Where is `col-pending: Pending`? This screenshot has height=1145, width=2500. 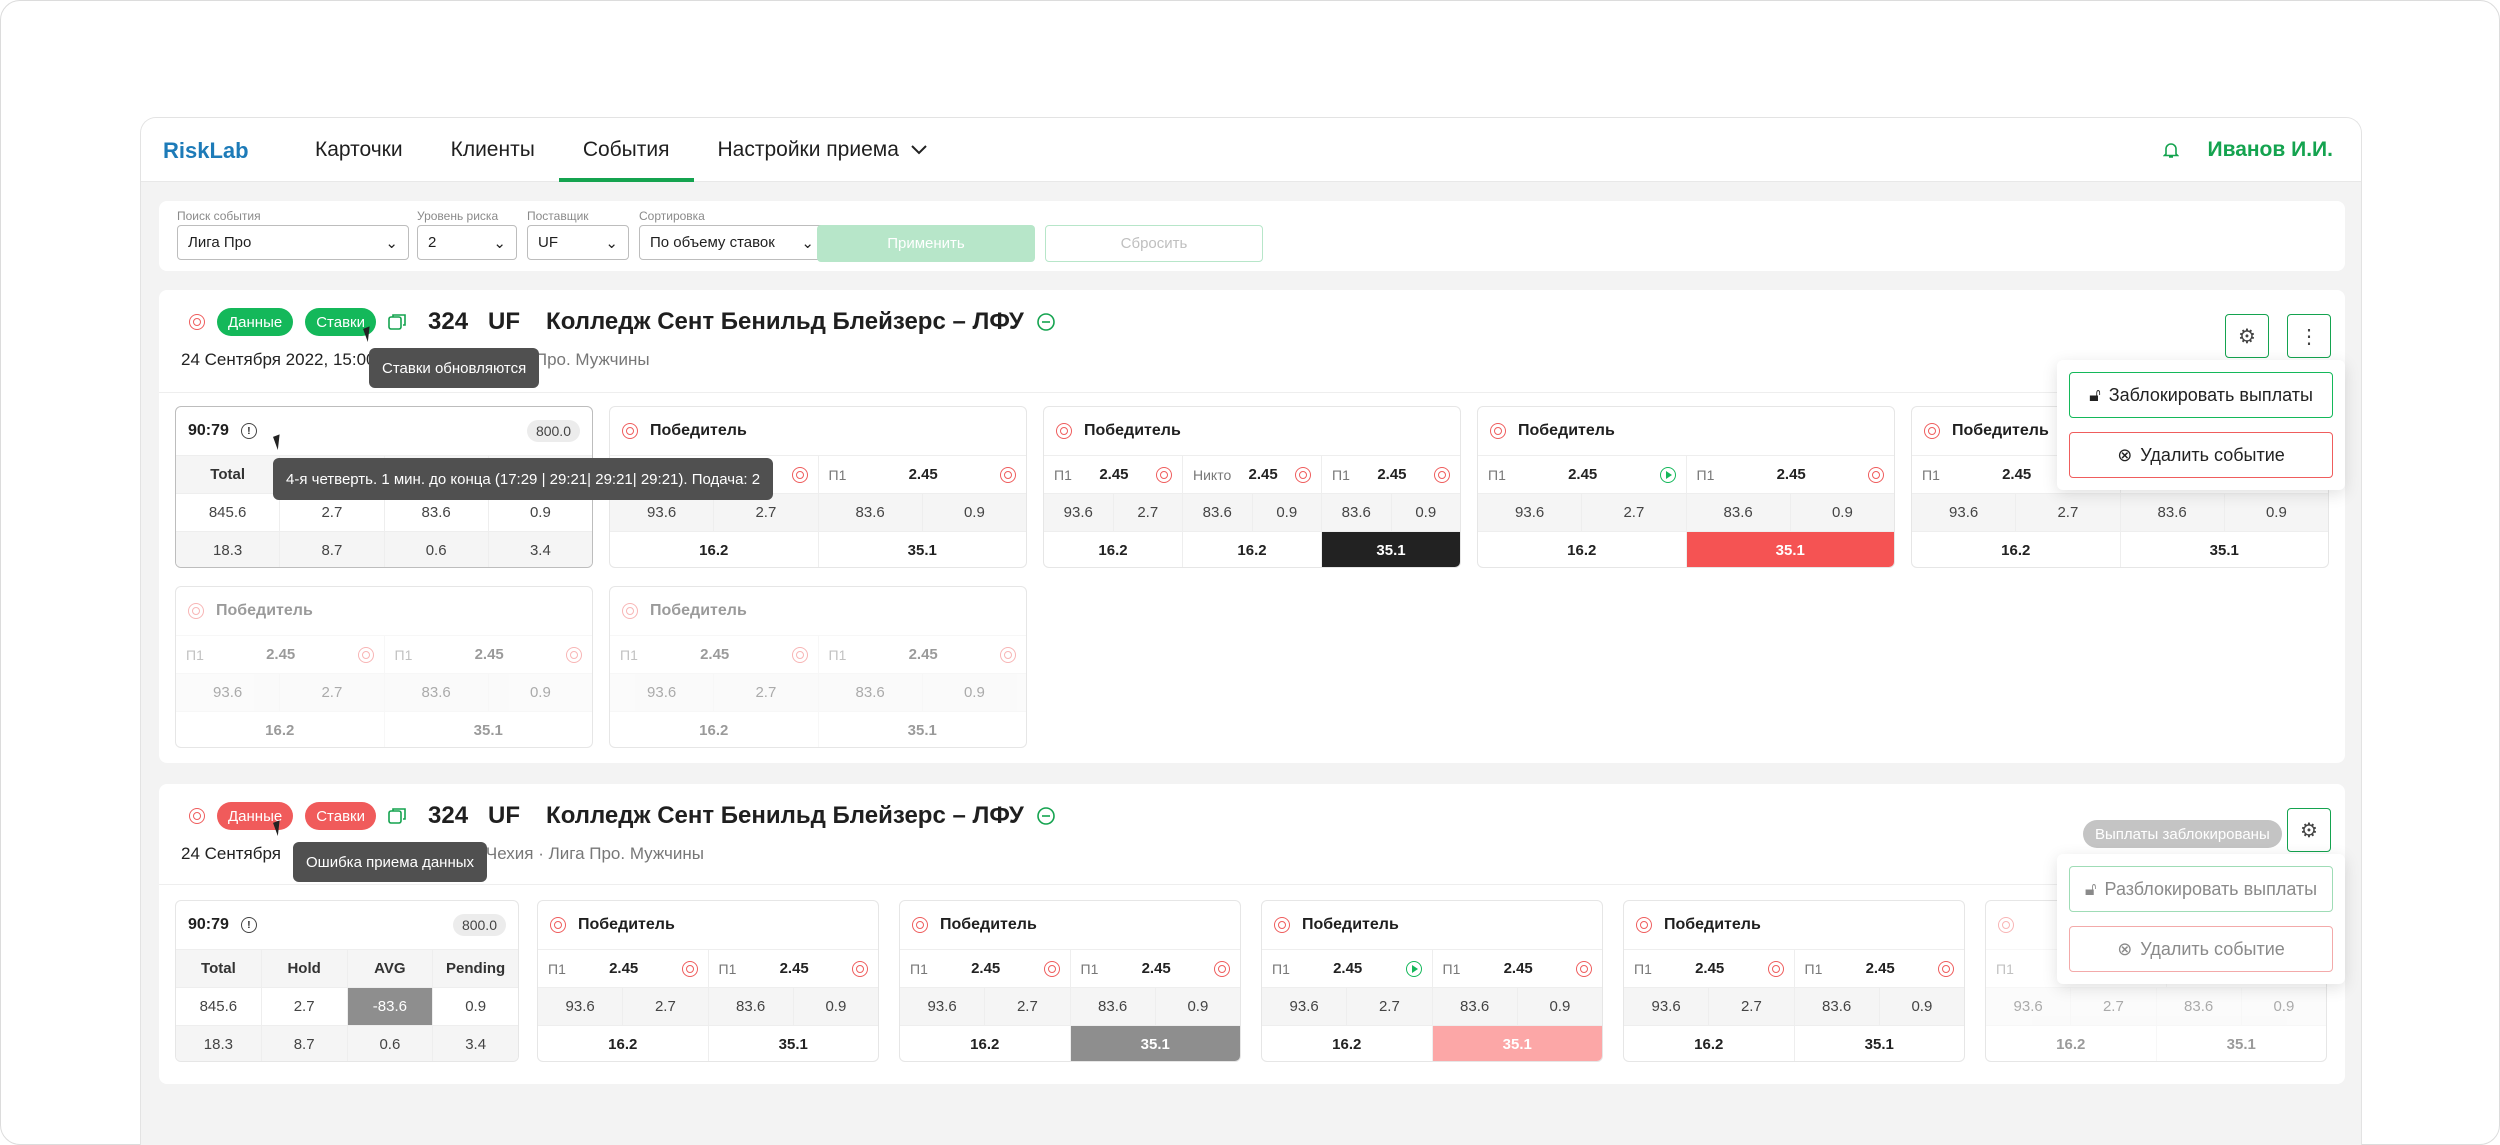
col-pending: Pending is located at coordinates (475, 968).